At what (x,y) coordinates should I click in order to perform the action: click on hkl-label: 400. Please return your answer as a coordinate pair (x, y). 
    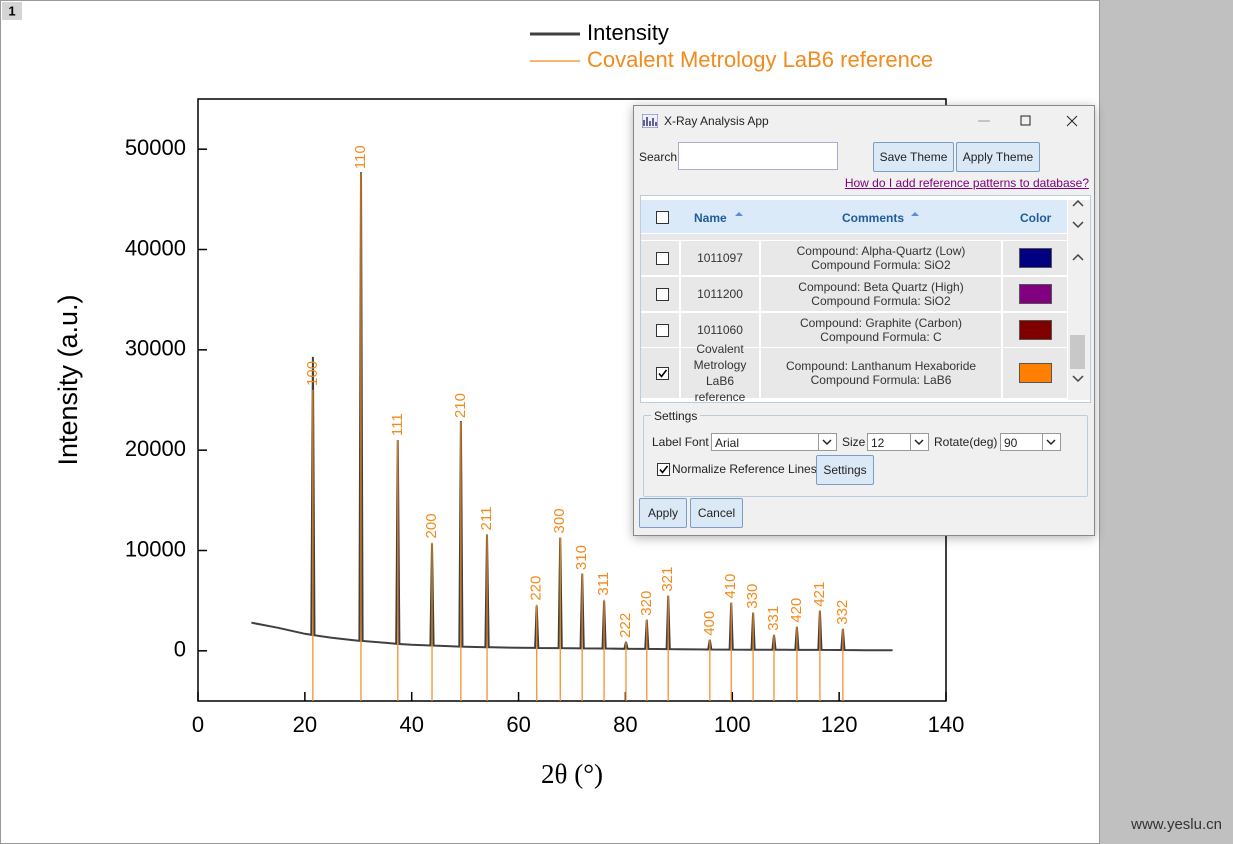
    Looking at the image, I should click on (709, 623).